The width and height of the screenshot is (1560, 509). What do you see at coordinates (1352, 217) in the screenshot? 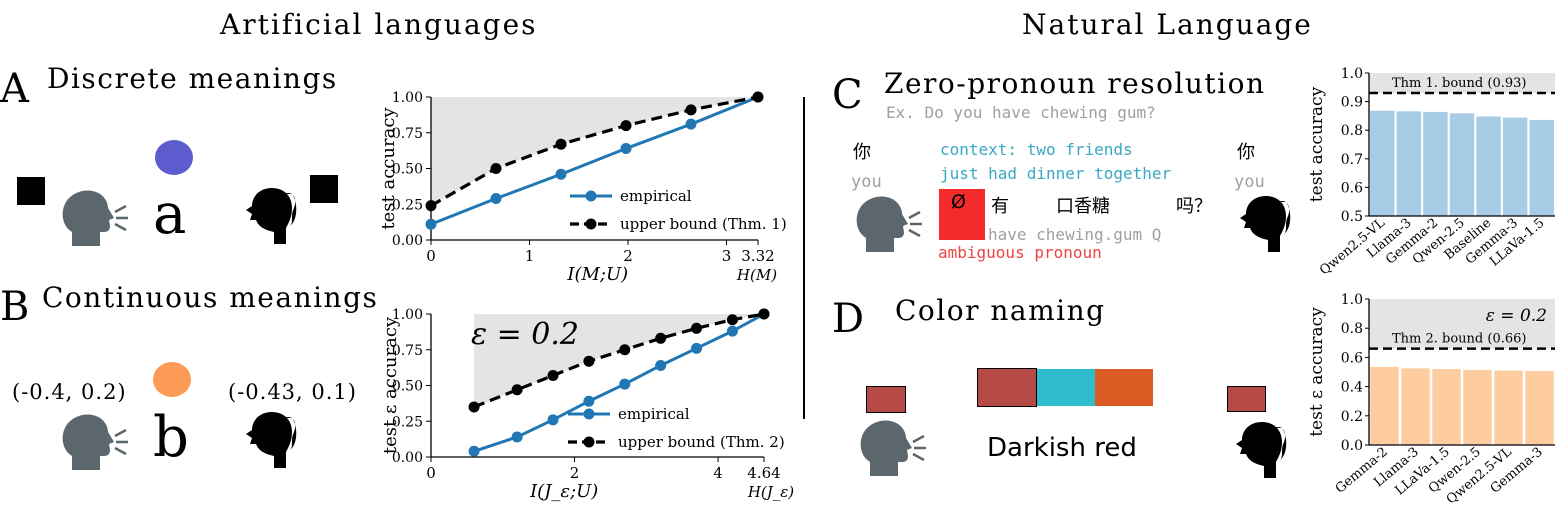
I see `y-tick-label: 0.5` at bounding box center [1352, 217].